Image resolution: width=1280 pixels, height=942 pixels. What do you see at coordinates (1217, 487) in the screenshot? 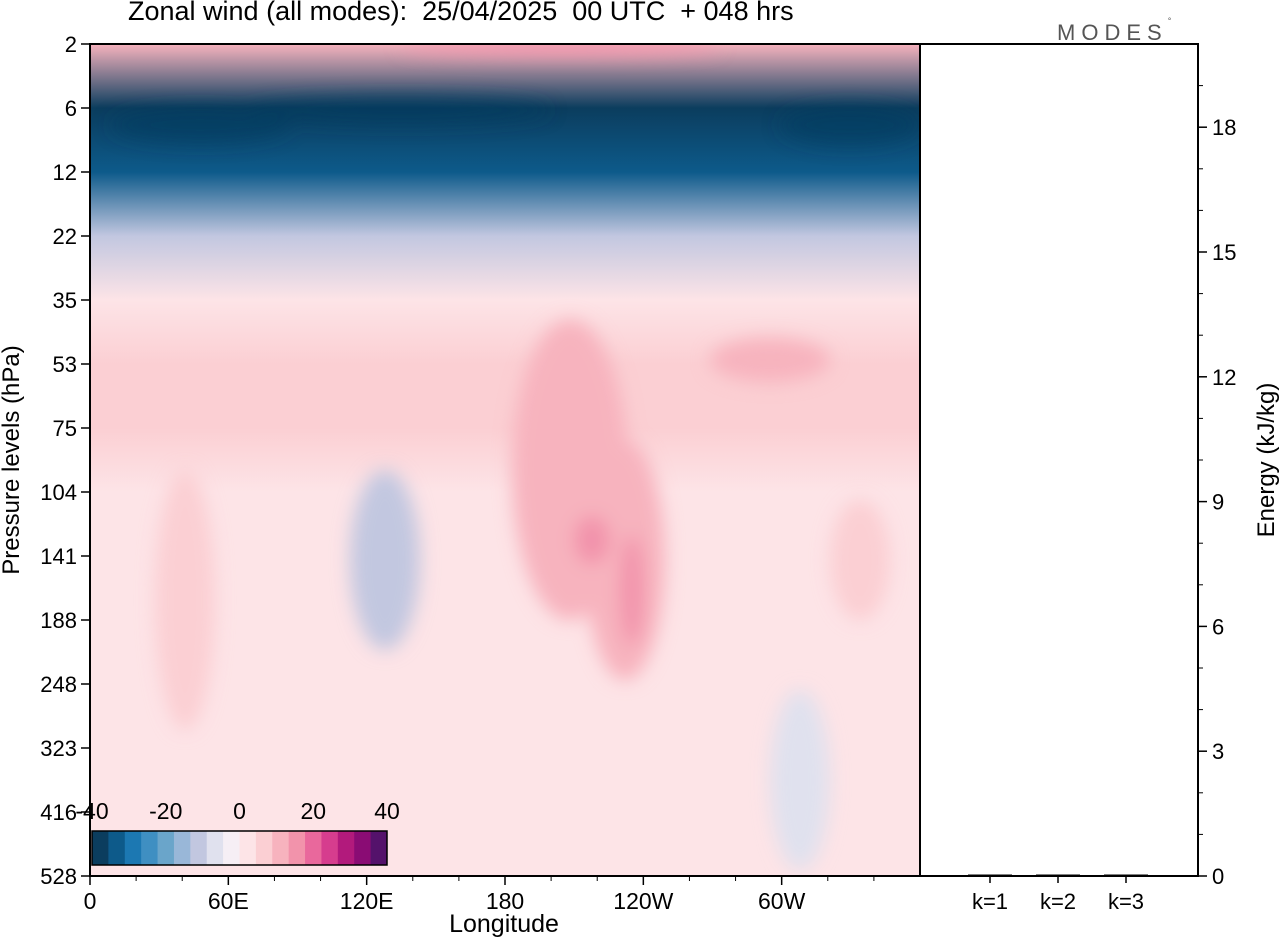
I see `y-axis-right: 0 3 6 9 12 15 18` at bounding box center [1217, 487].